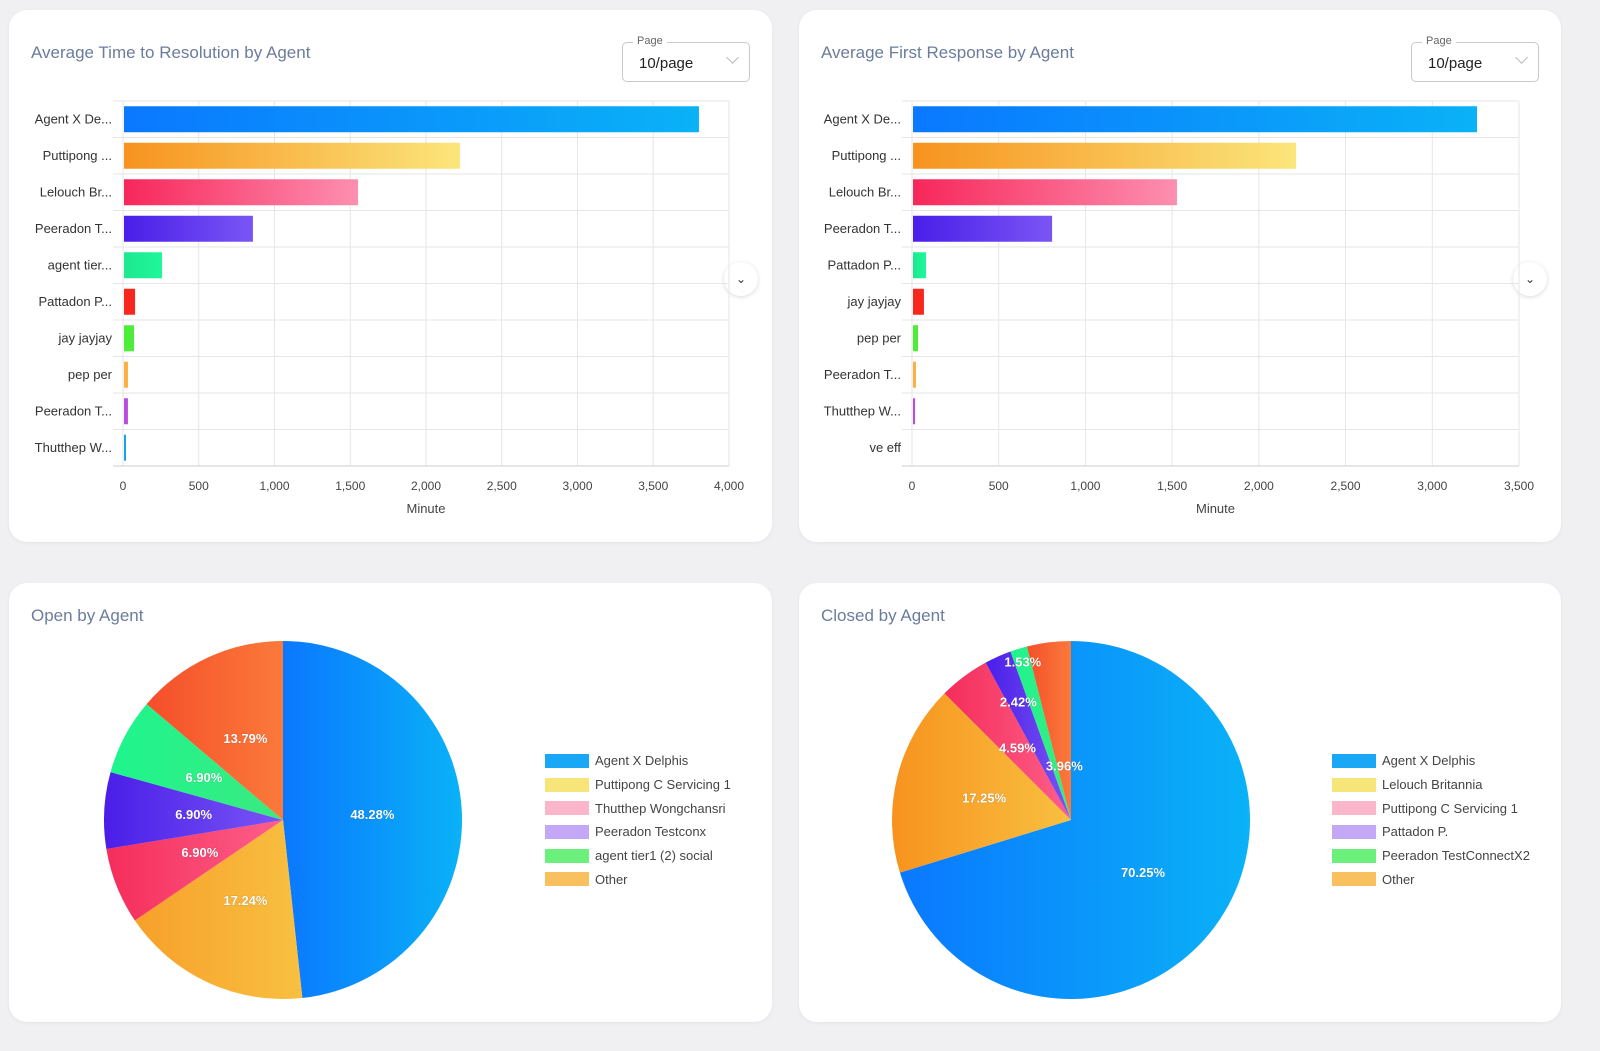  Describe the element at coordinates (1017, 747) in the screenshot. I see `data-label: 4.59%` at that location.